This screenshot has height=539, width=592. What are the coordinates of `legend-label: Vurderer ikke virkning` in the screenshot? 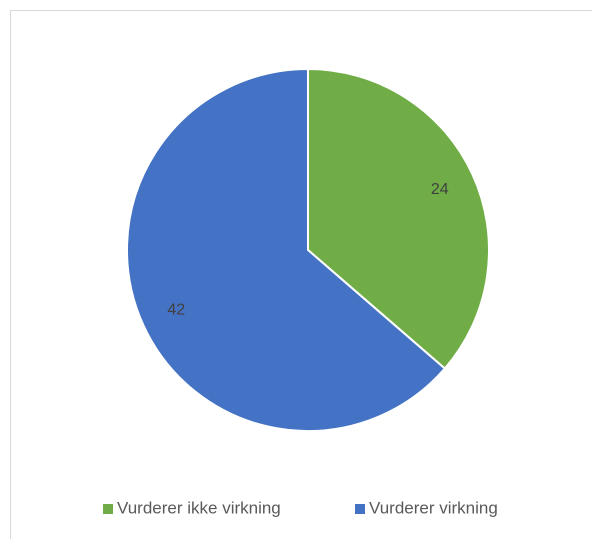 It's located at (199, 507).